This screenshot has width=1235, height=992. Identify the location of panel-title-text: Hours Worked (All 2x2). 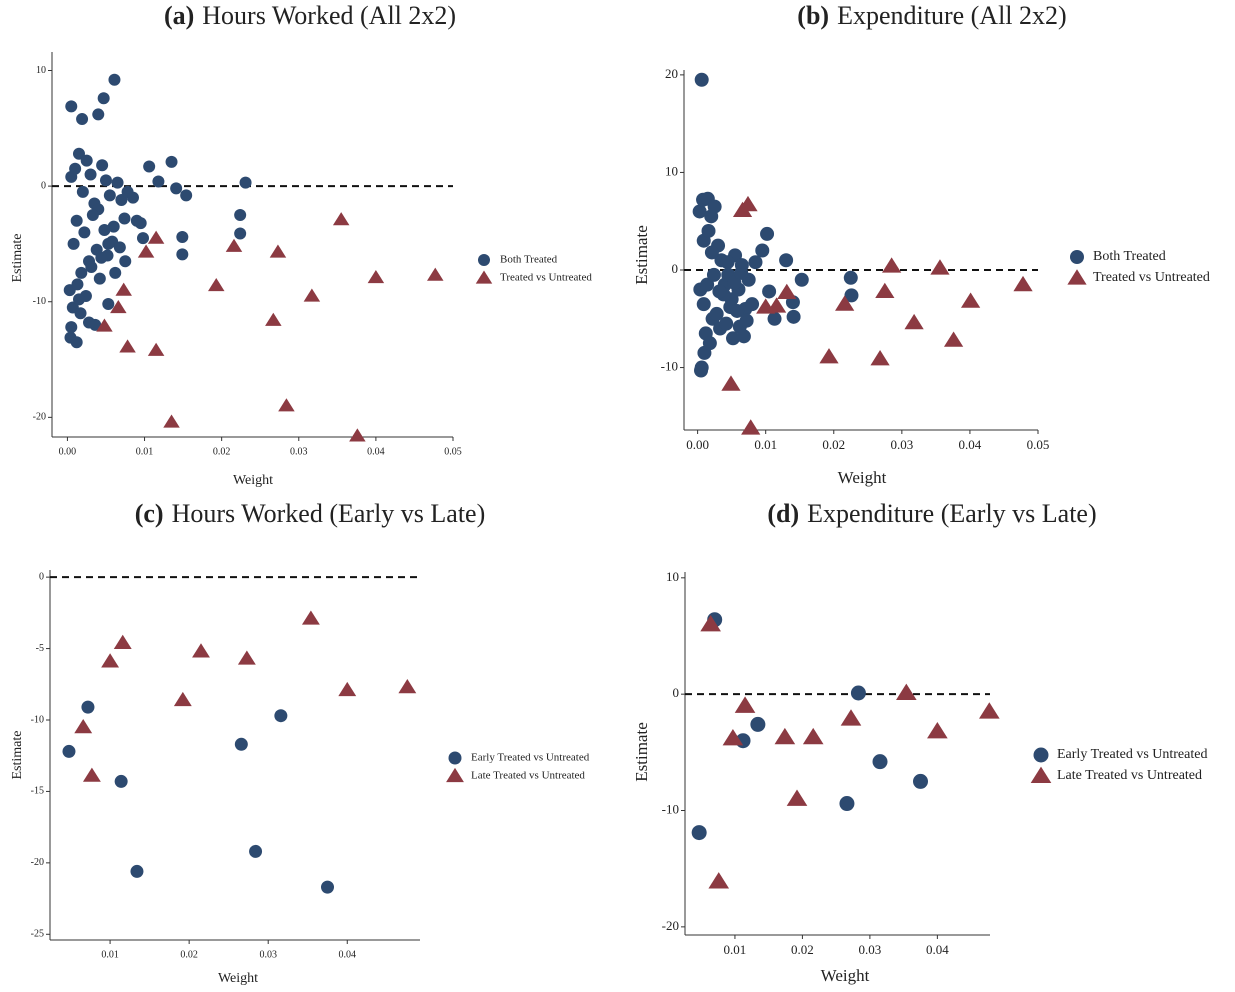
(329, 15).